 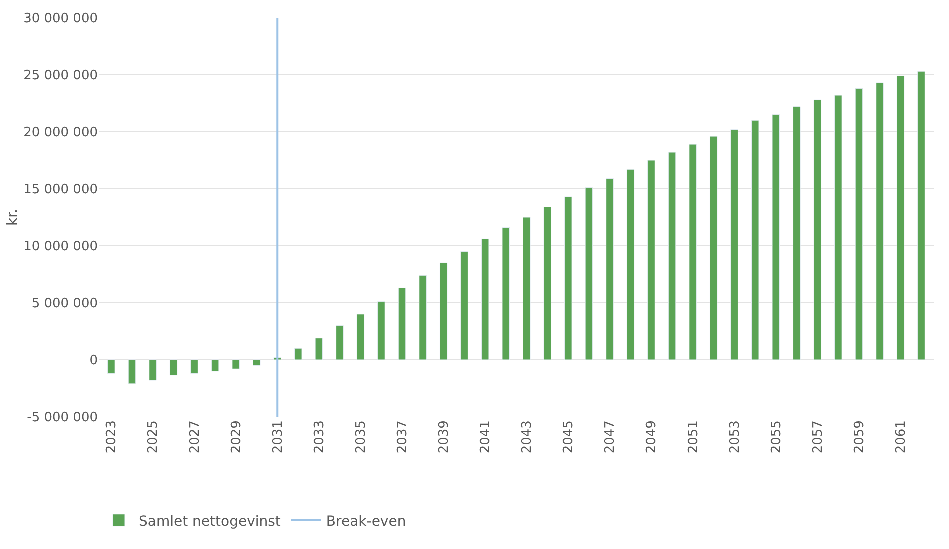 What do you see at coordinates (569, 437) in the screenshot?
I see `x-tick-label: 2045` at bounding box center [569, 437].